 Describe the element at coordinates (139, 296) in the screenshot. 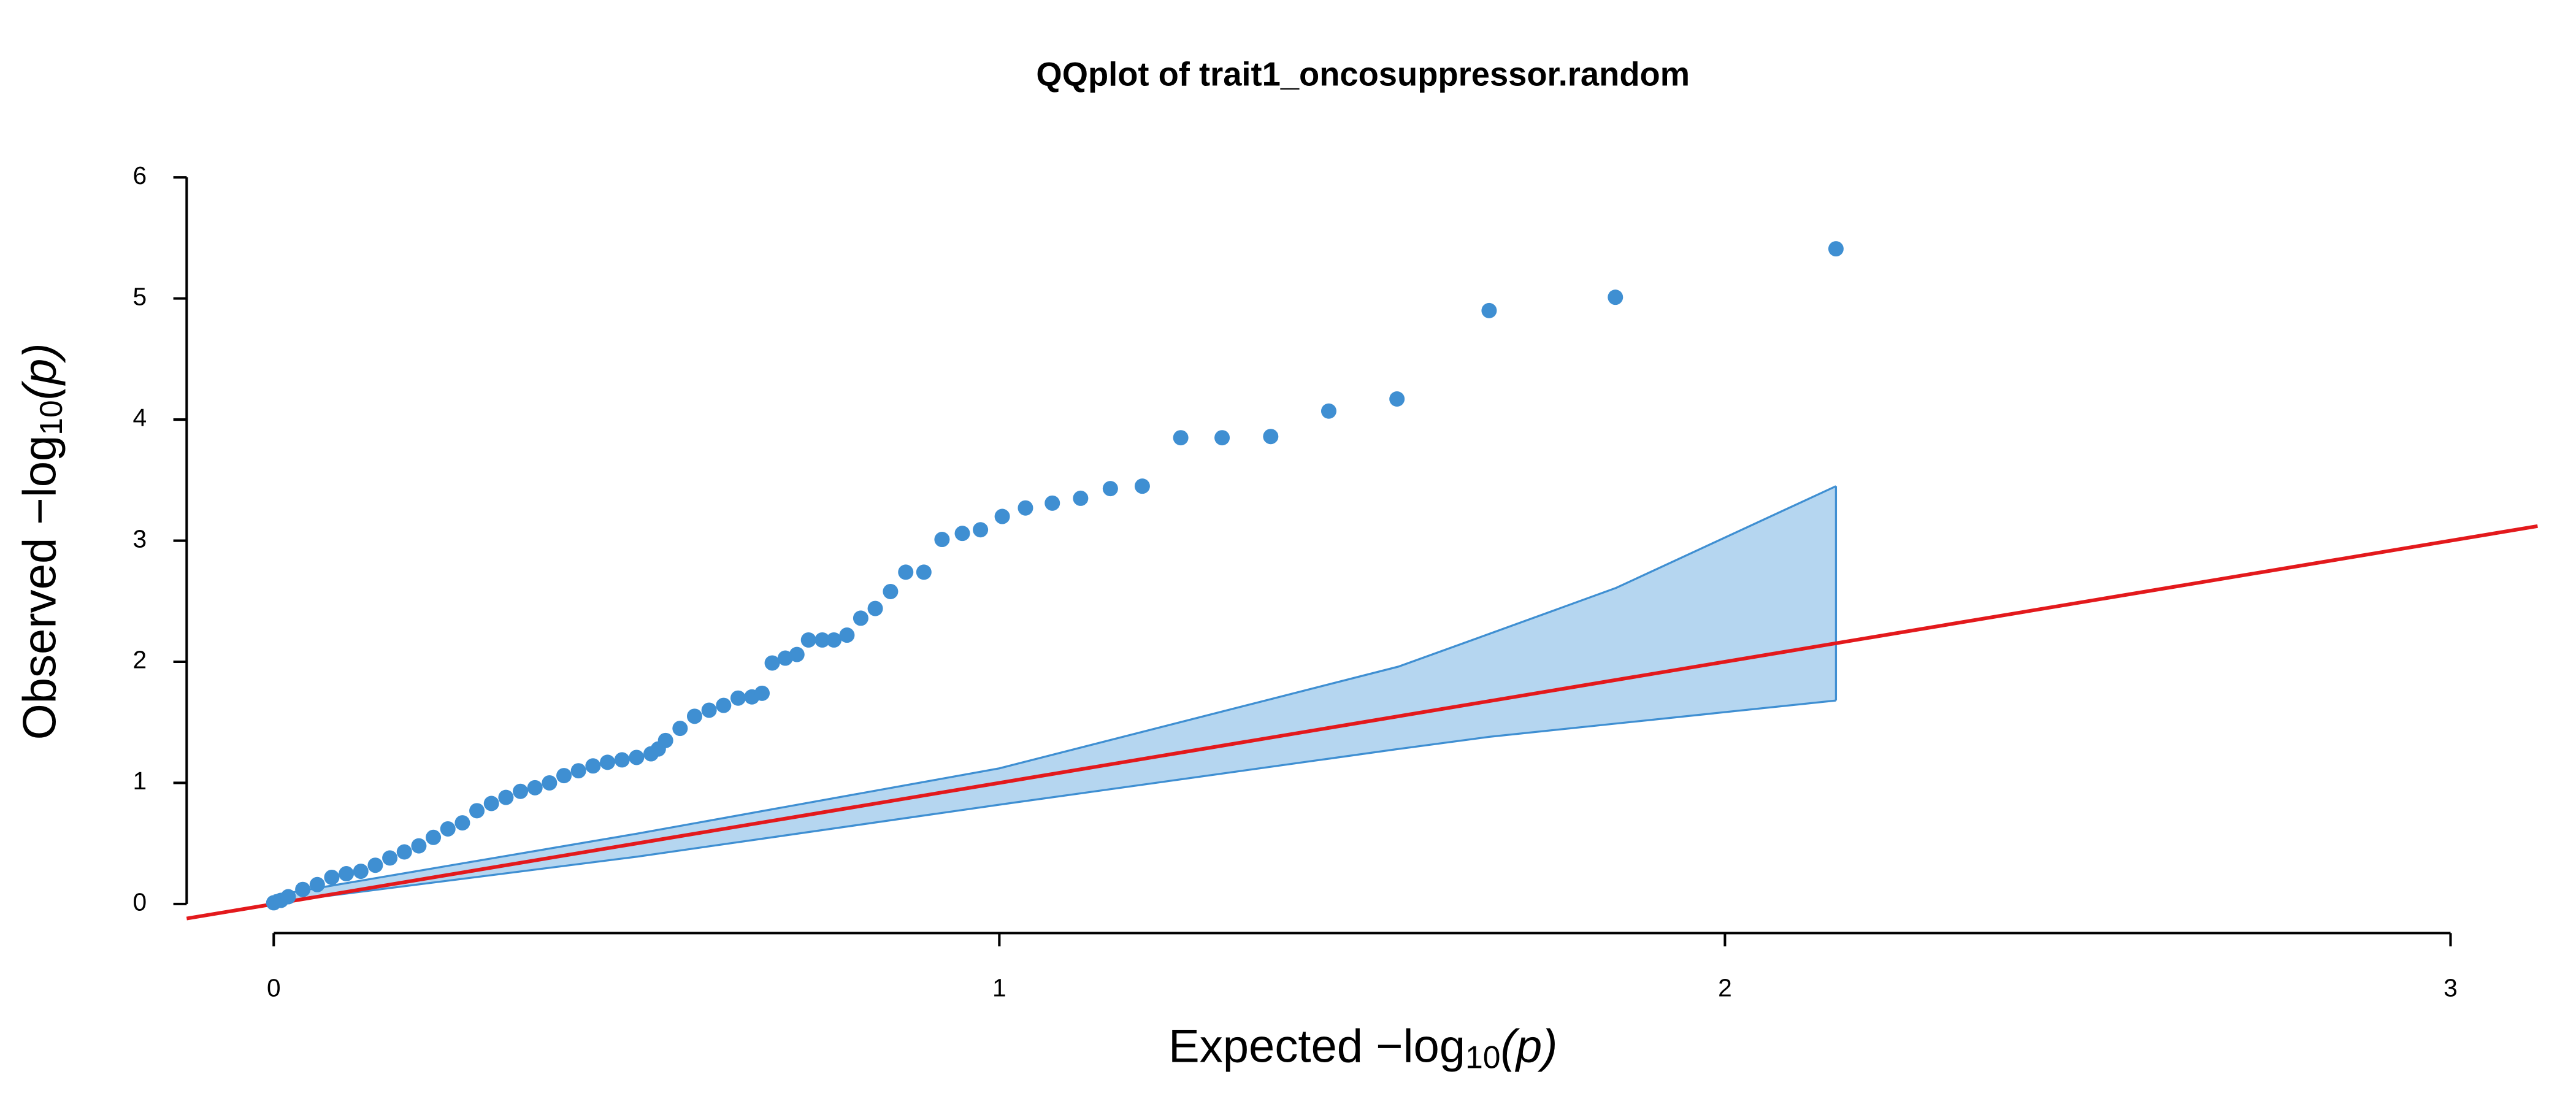

I see `y-tick-label: 5` at that location.